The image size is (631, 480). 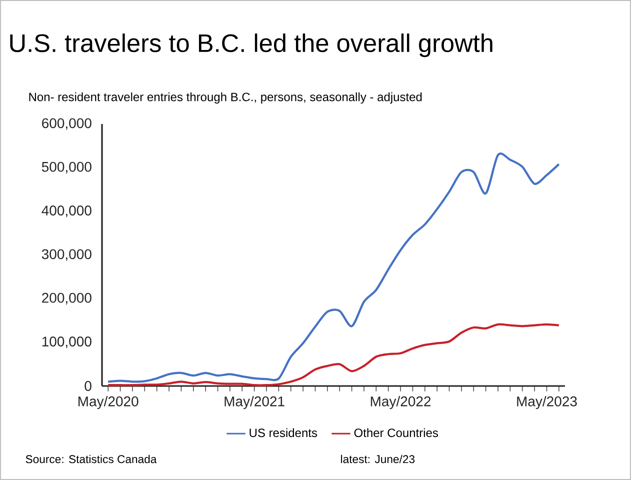 What do you see at coordinates (251, 46) in the screenshot?
I see `chart-title: U.S. travelers to B.C. led the overall growth` at bounding box center [251, 46].